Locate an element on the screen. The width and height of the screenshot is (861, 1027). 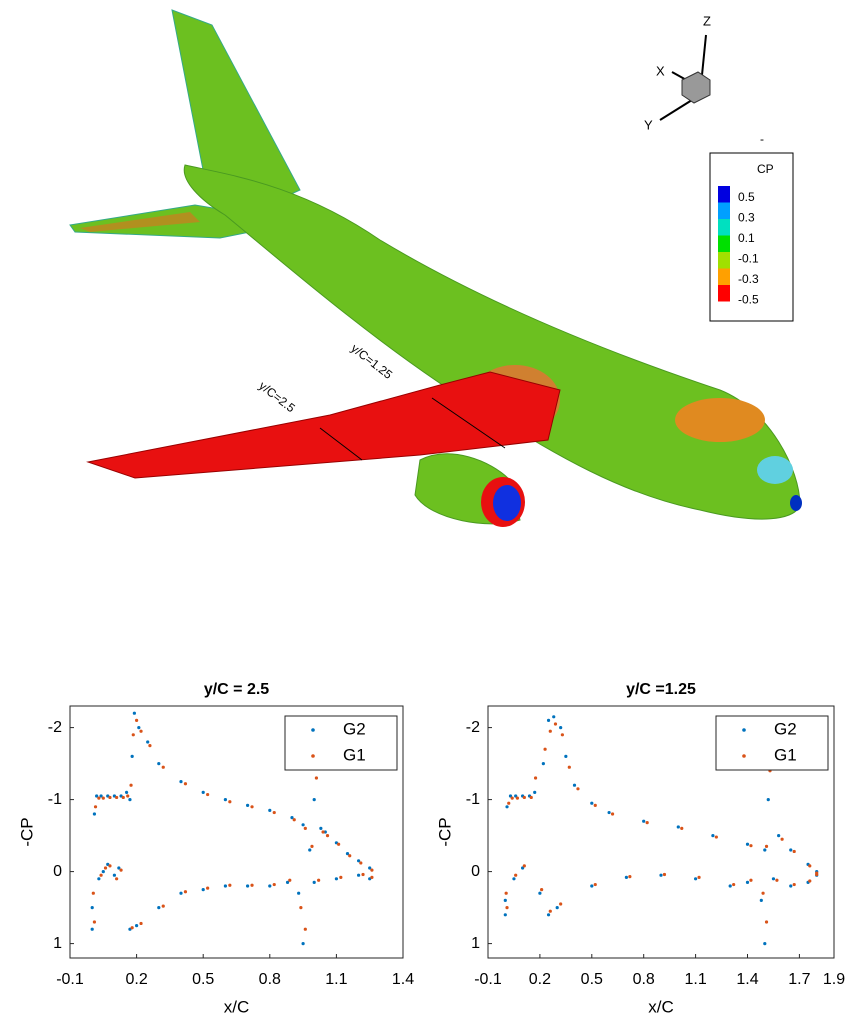
section-line is located at coordinates (468, 423).